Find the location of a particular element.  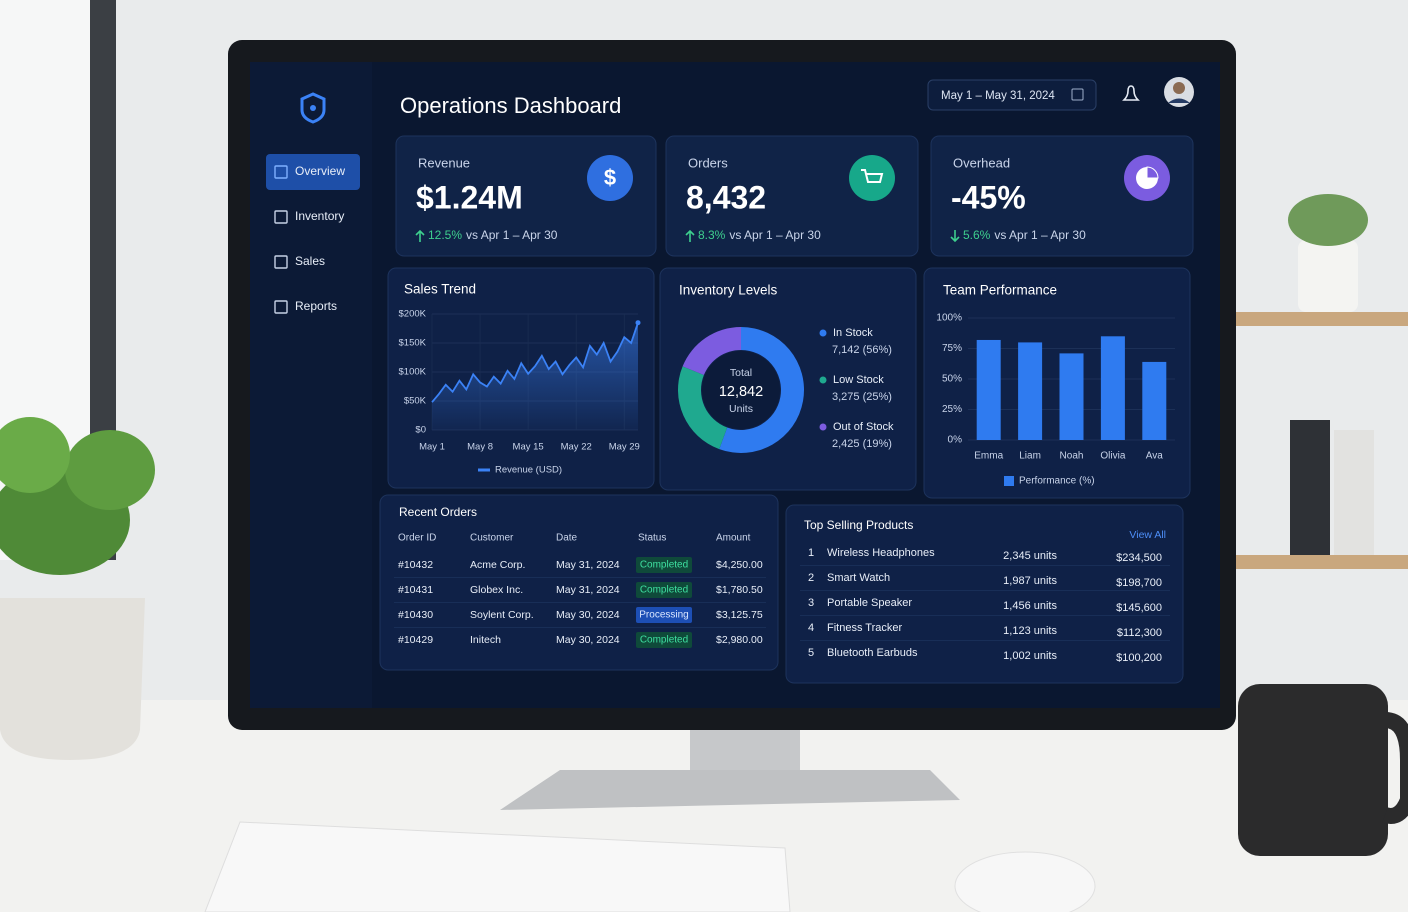

donut-center-value: 12,842 is located at coordinates (741, 392).